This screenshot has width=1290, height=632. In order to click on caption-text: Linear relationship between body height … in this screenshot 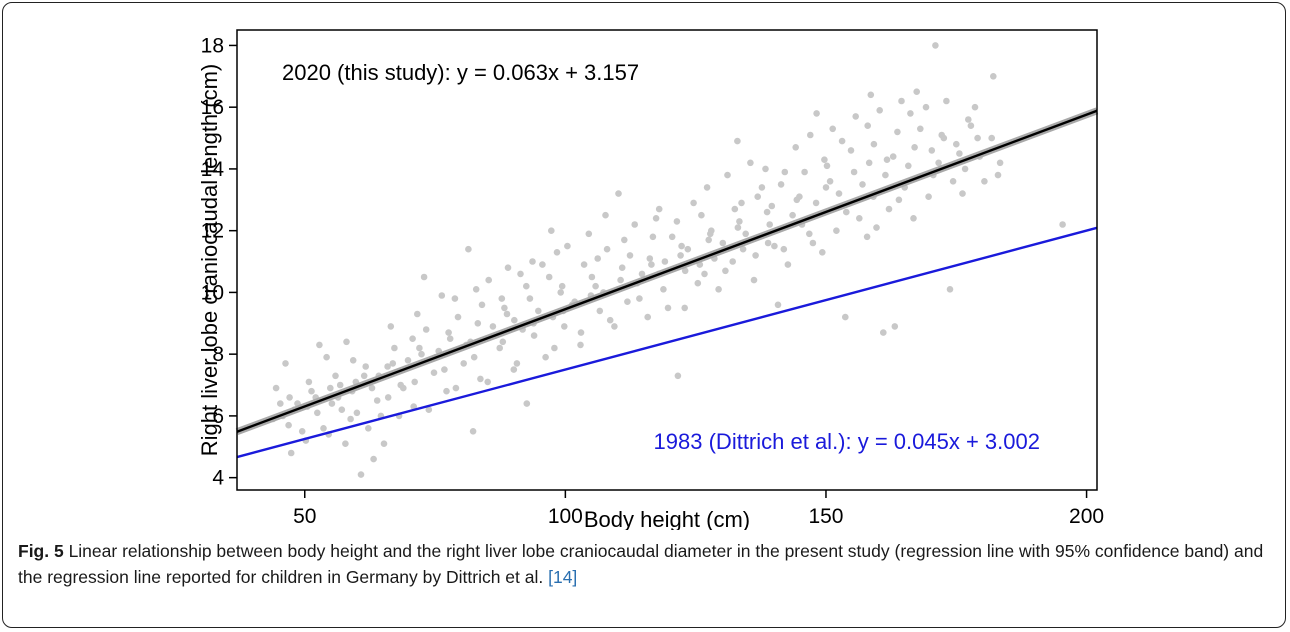, I will do `click(641, 564)`.